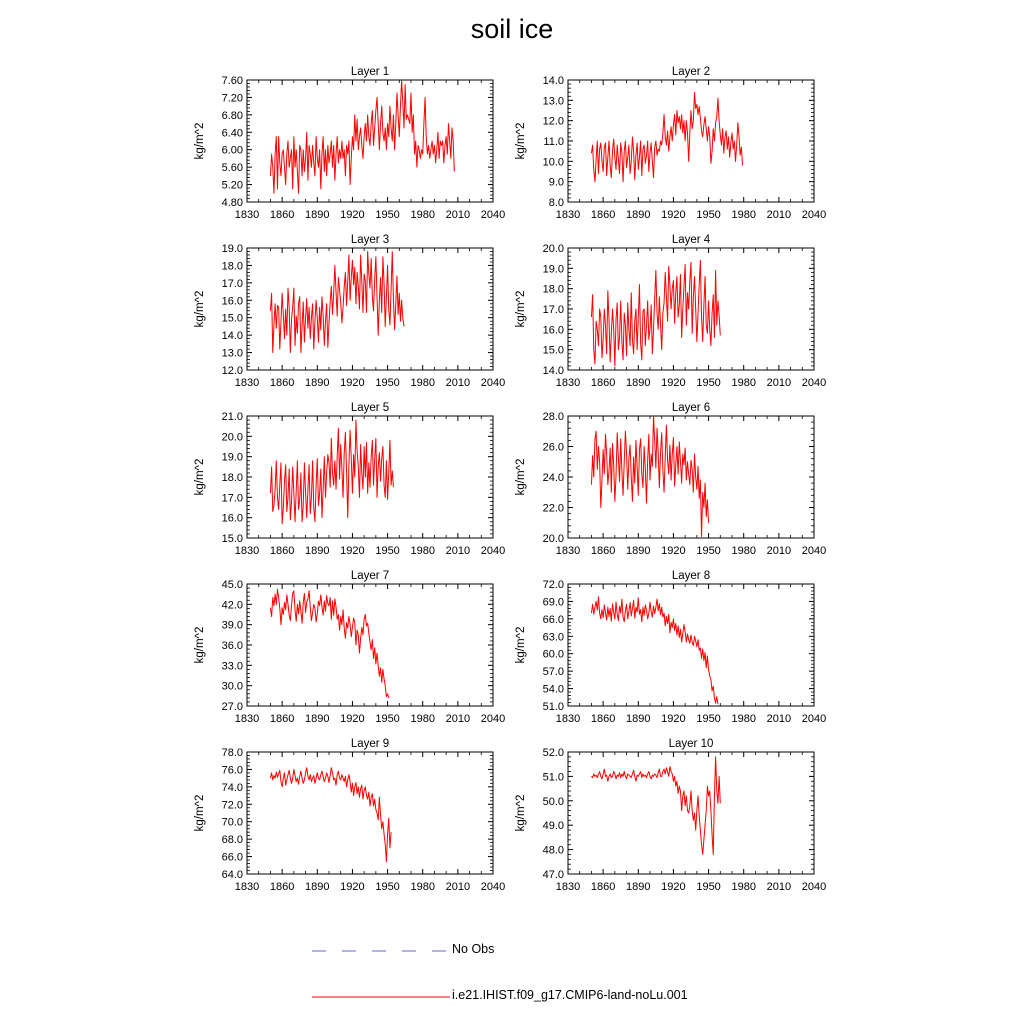 The image size is (1024, 1024). I want to click on y-tick-label: 16.0, so click(232, 301).